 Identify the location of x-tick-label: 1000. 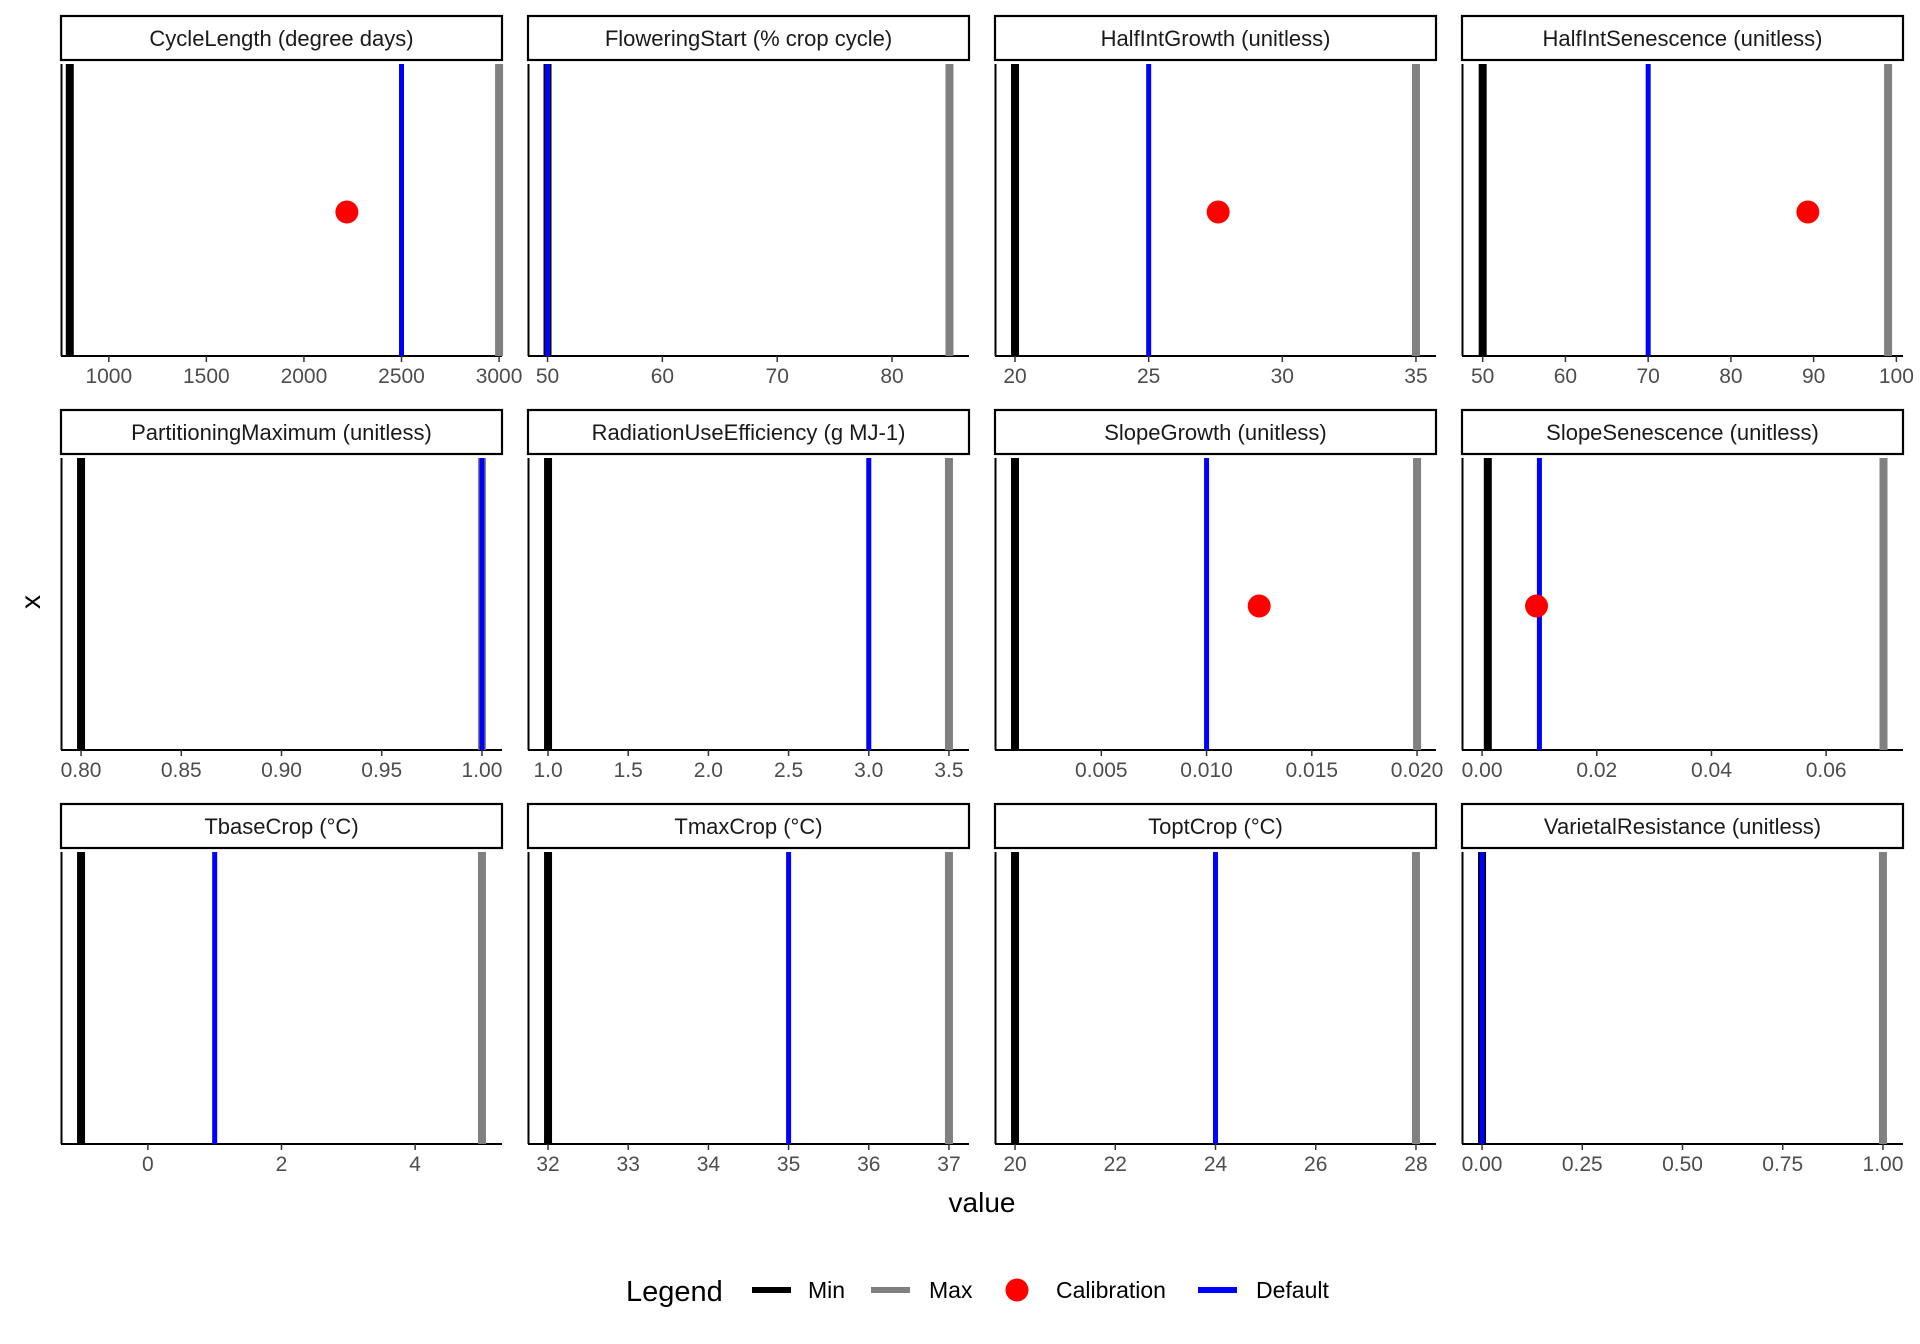
(108, 376).